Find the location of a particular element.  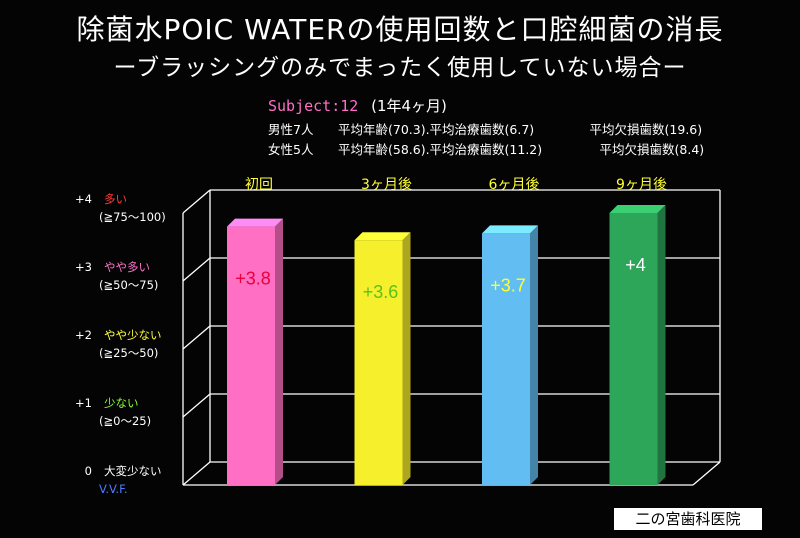

chart-title: 除菌水POIC WATERの使用回数と口腔細菌の消長 is located at coordinates (400, 29).